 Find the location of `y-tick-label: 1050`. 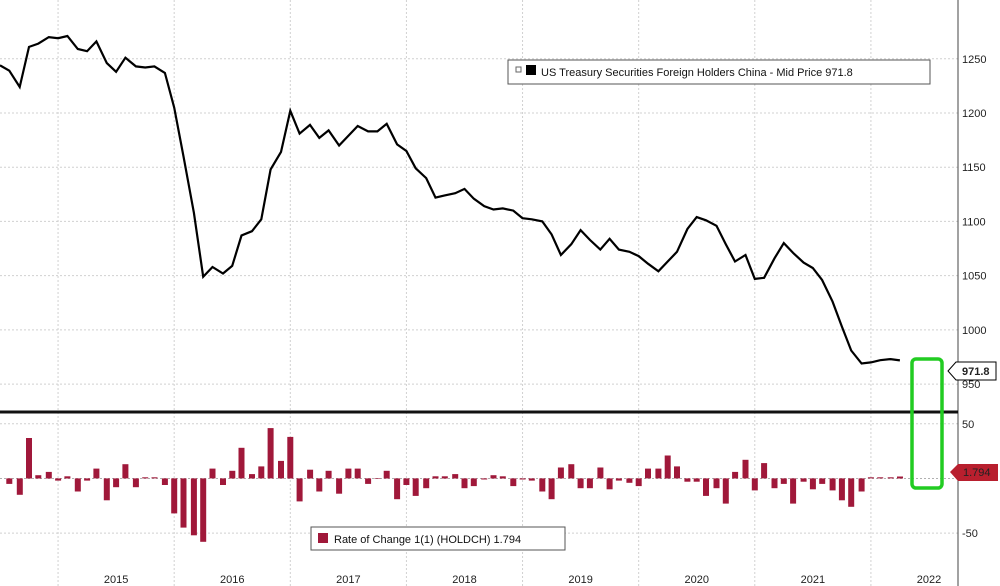

y-tick-label: 1050 is located at coordinates (974, 277).